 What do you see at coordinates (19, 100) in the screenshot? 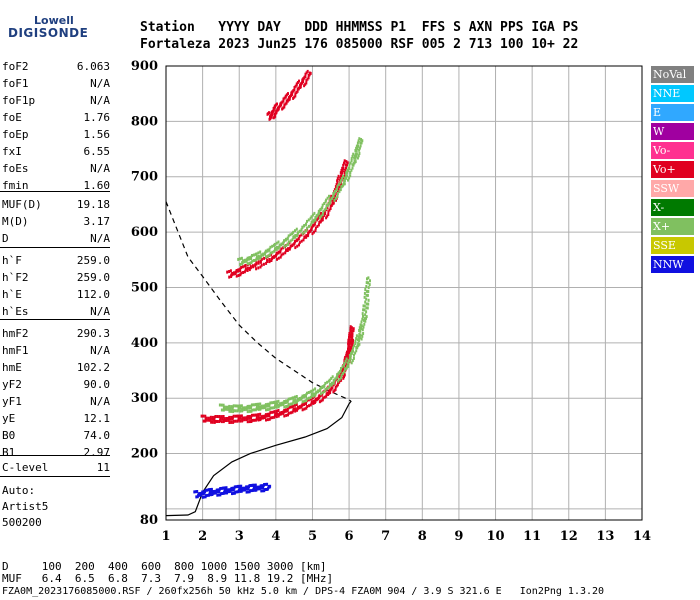
I see `param-key: foF1p` at bounding box center [19, 100].